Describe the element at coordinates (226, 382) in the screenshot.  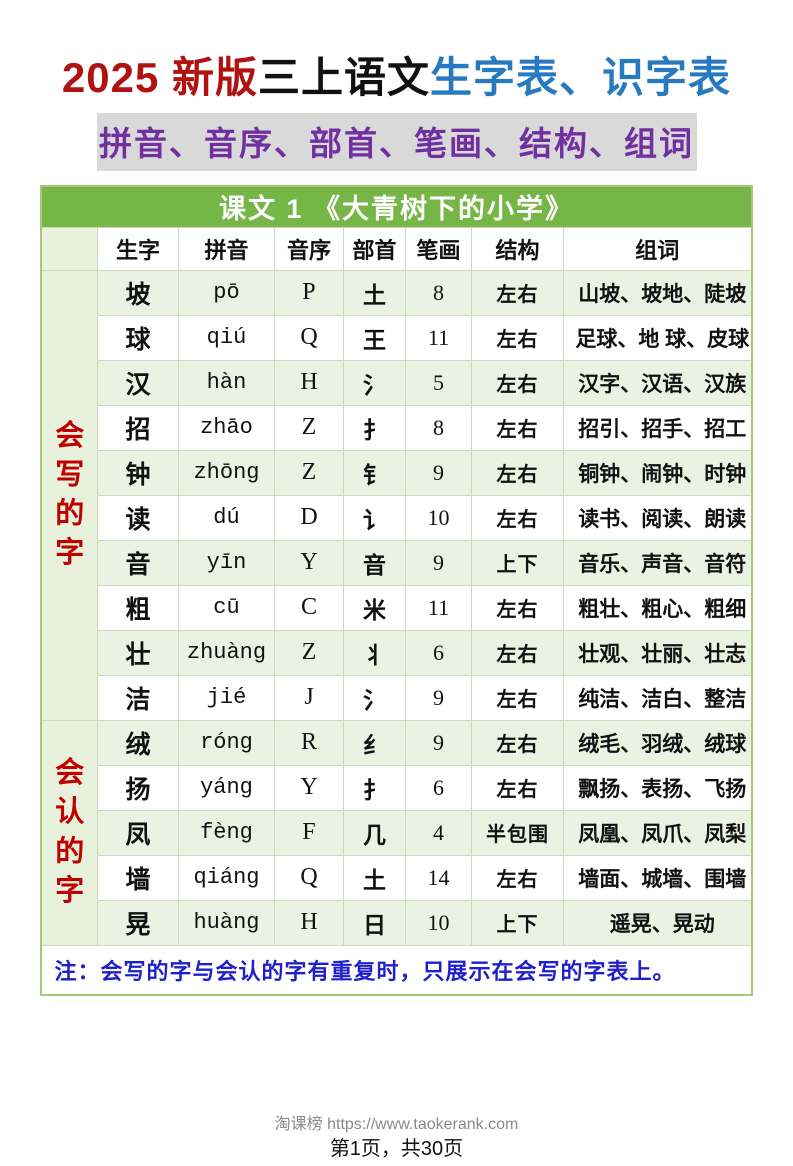
I see `pinyin-cell: hàn` at that location.